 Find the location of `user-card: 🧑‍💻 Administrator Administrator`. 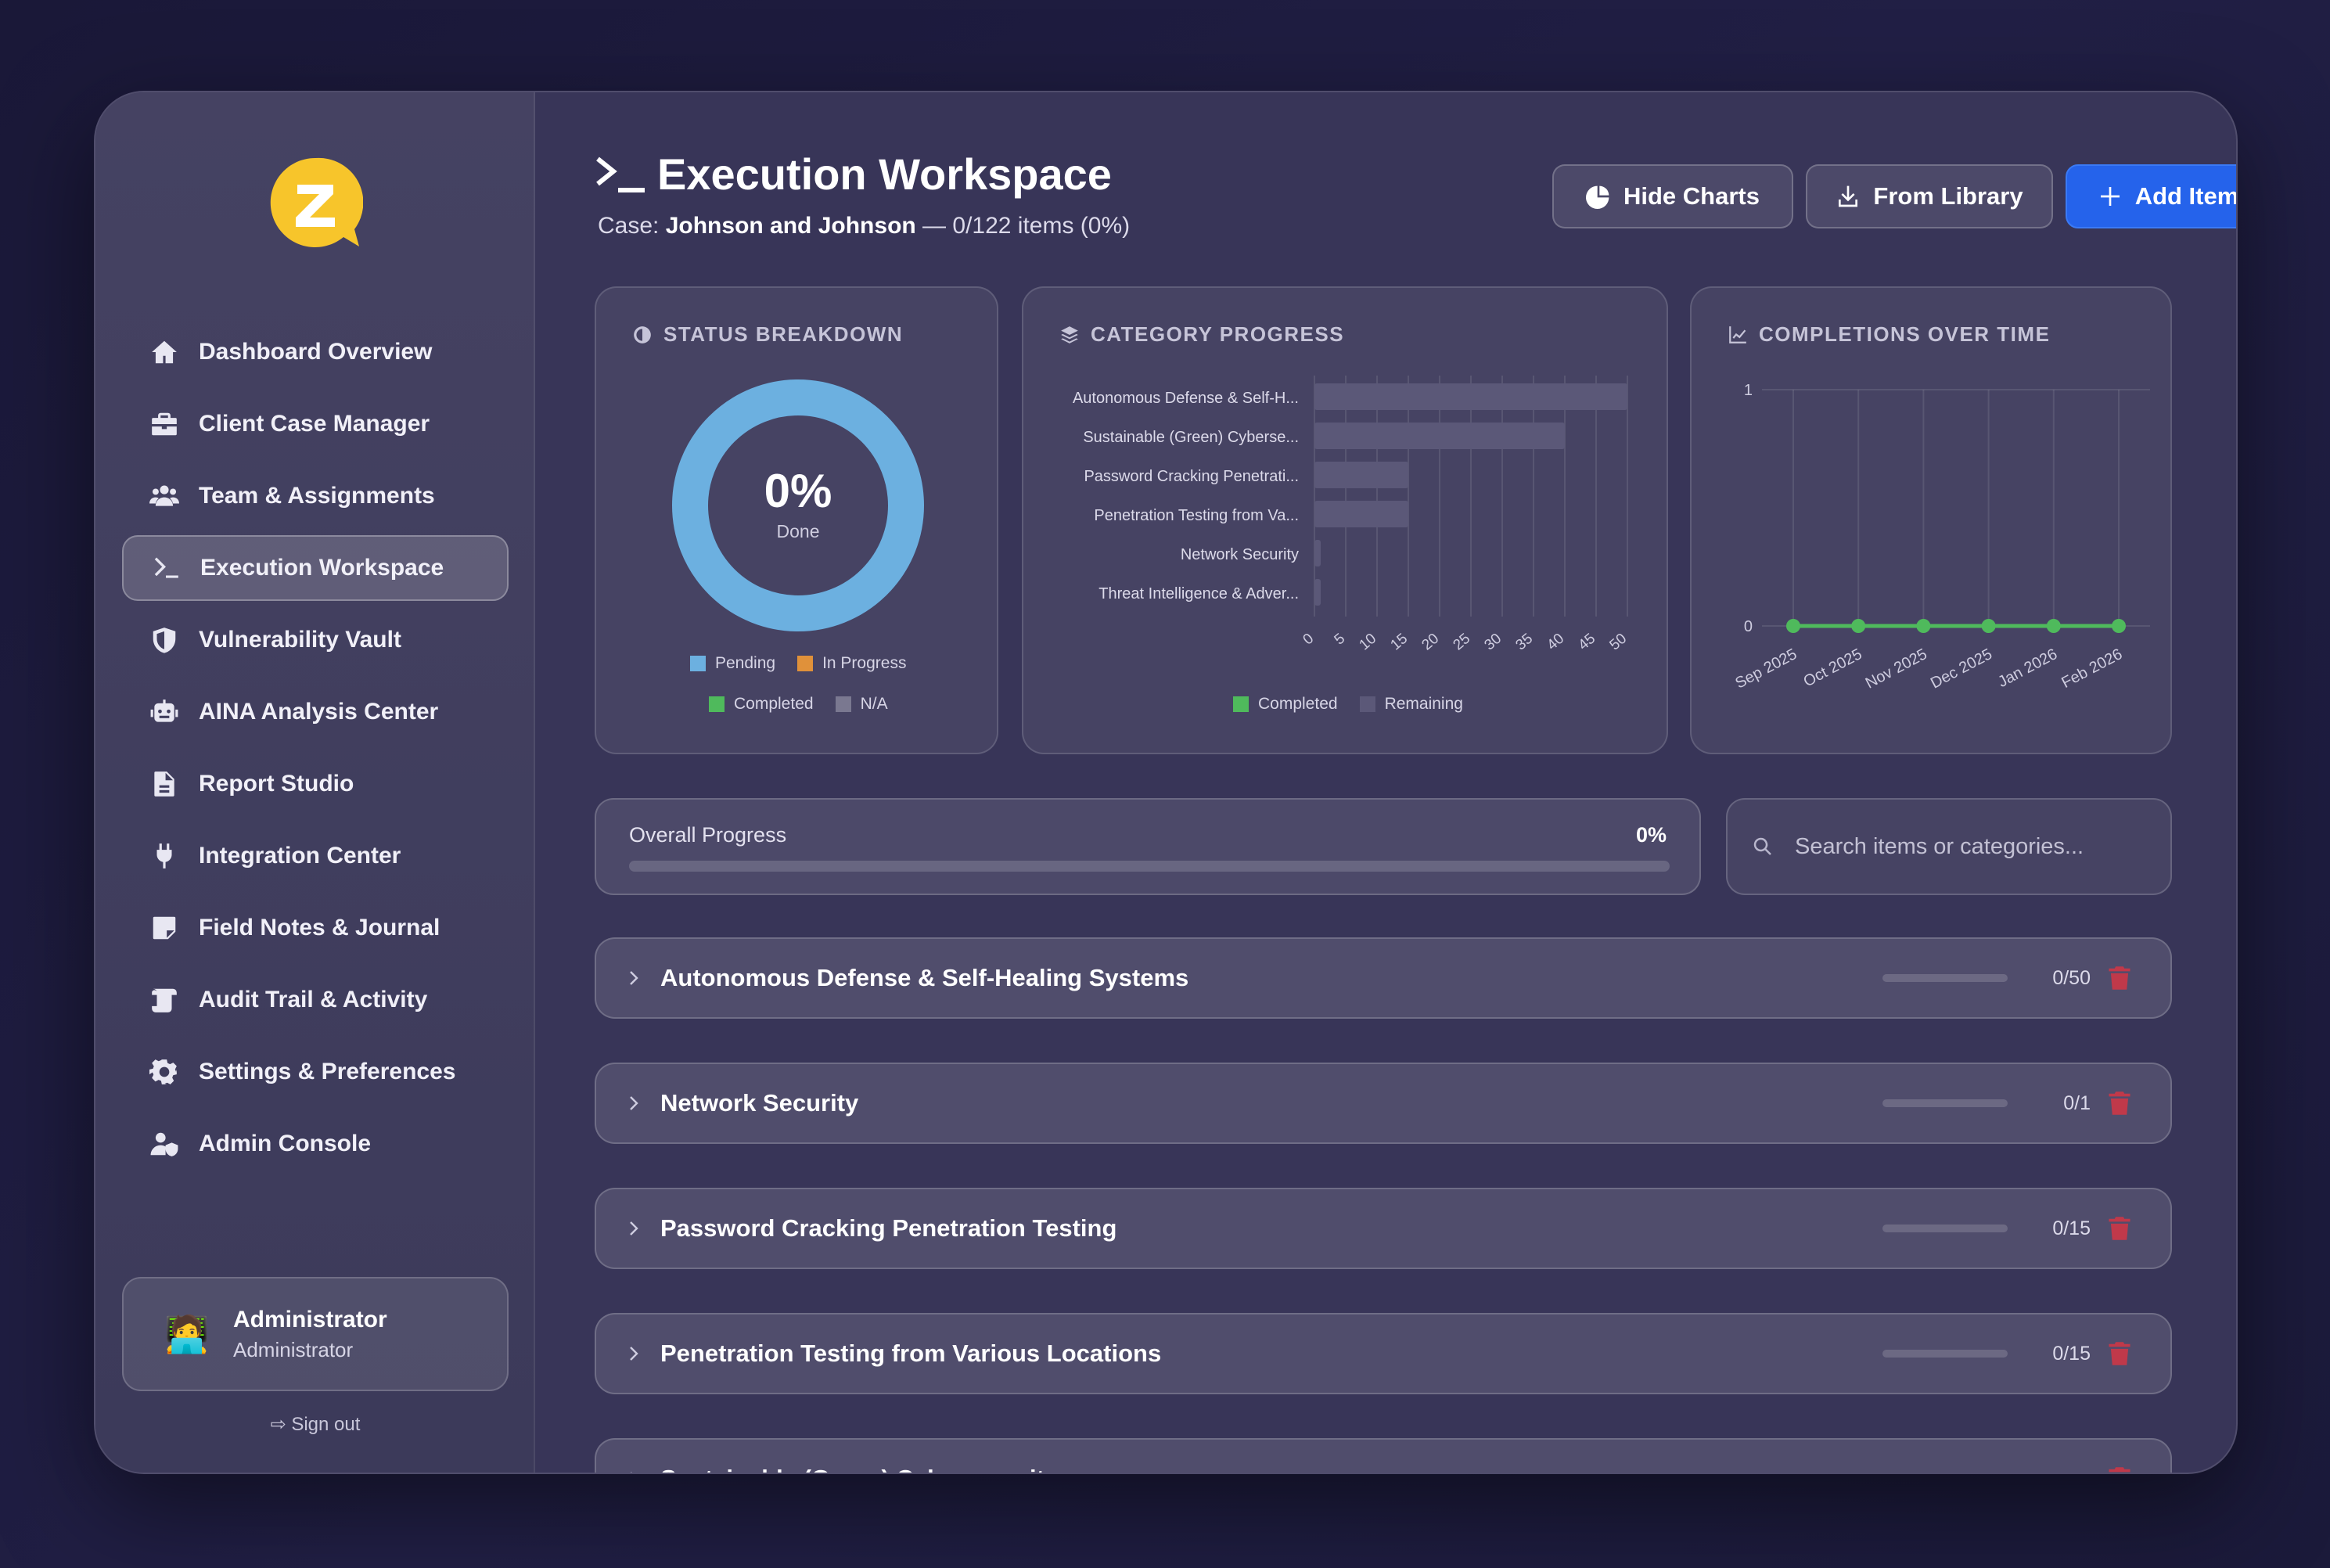

user-card: 🧑‍💻 Administrator Administrator is located at coordinates (316, 1334).